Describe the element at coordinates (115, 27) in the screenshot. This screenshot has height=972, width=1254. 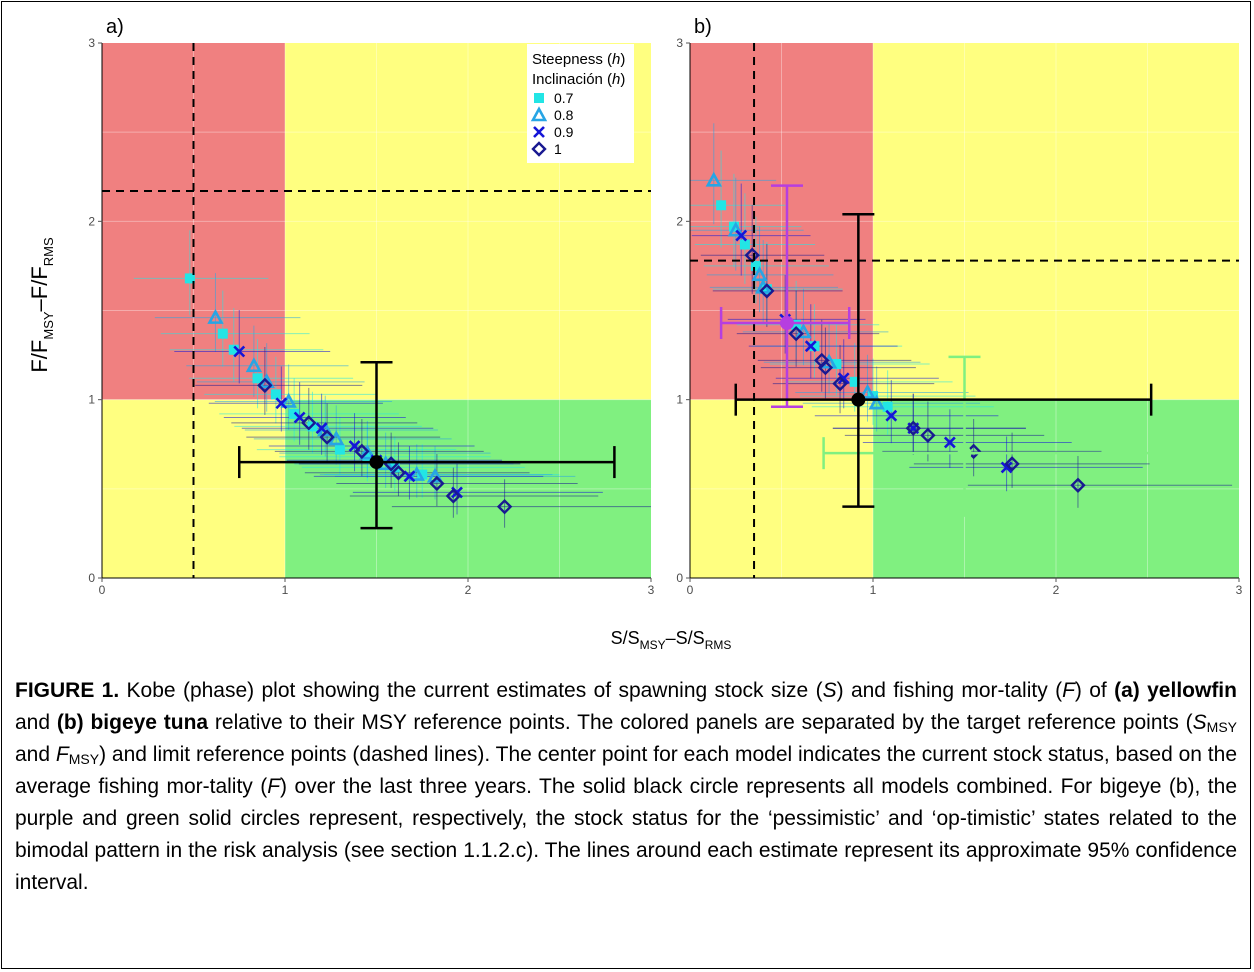
I see `panel-a-label: a)` at that location.